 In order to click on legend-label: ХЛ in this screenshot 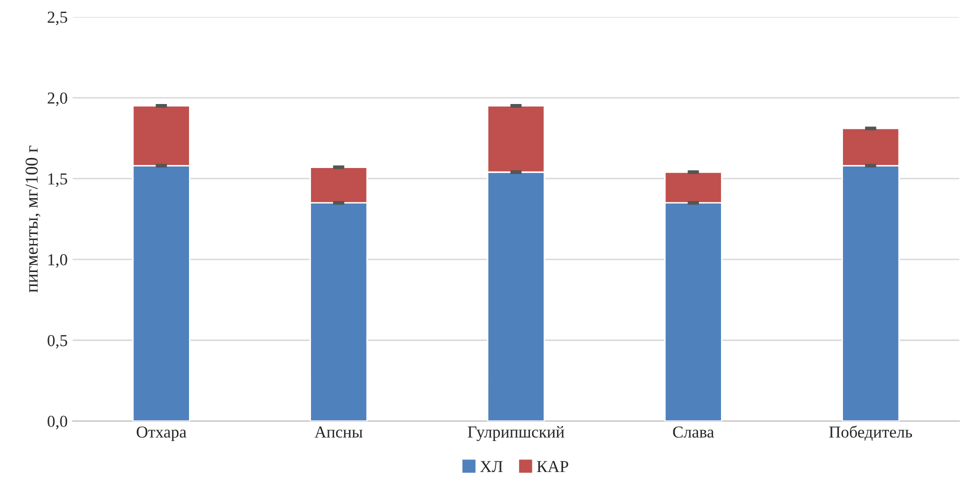, I will do `click(491, 466)`.